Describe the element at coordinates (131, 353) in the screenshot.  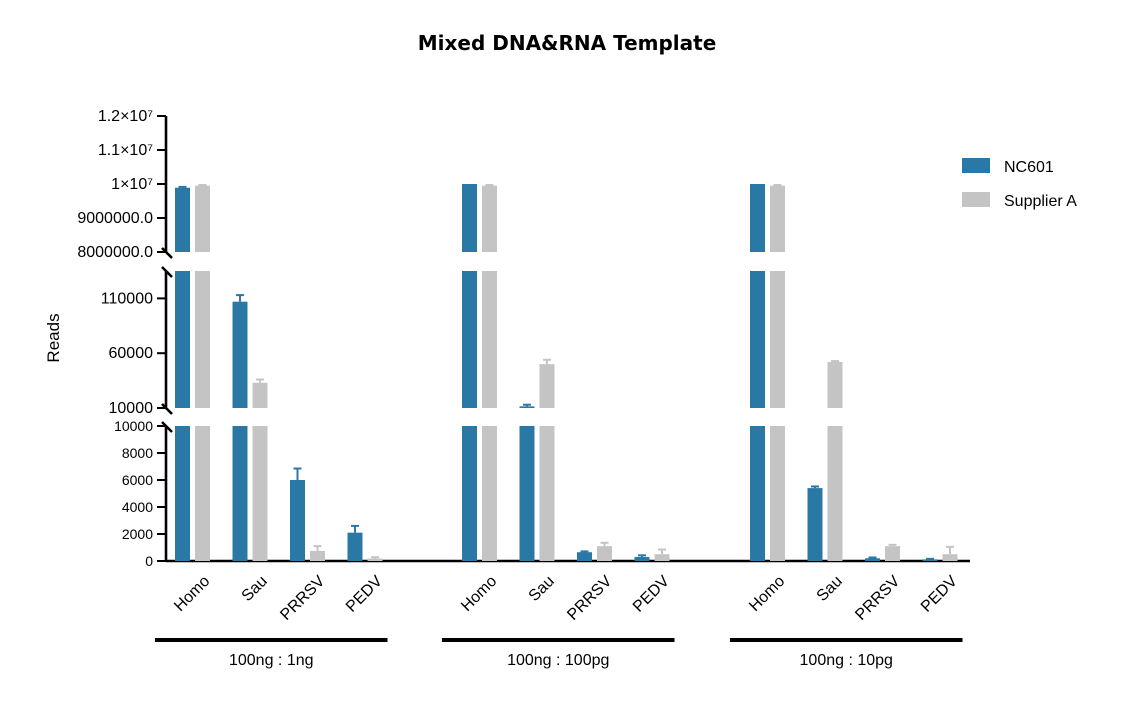
I see `y-tick-label: 60000` at that location.